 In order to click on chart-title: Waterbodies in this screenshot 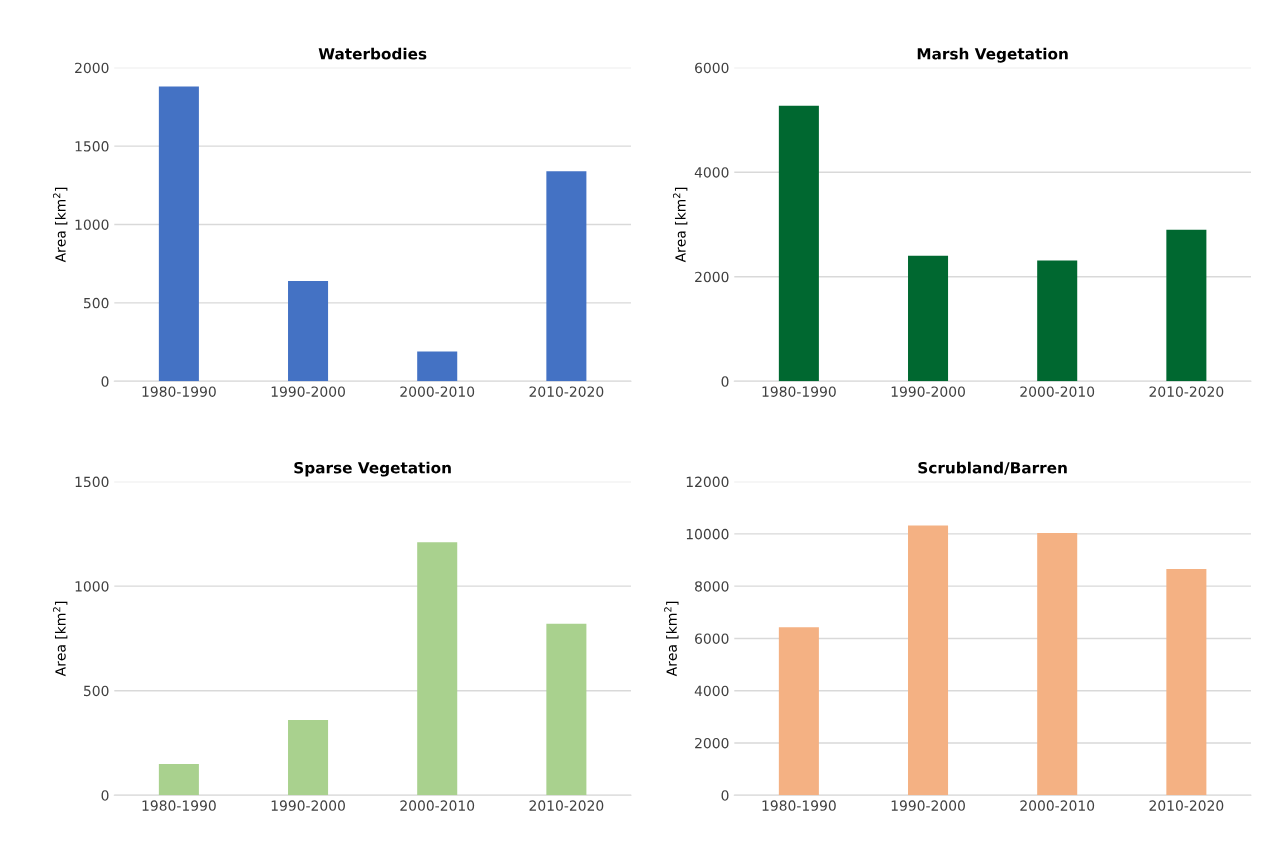, I will do `click(372, 53)`.